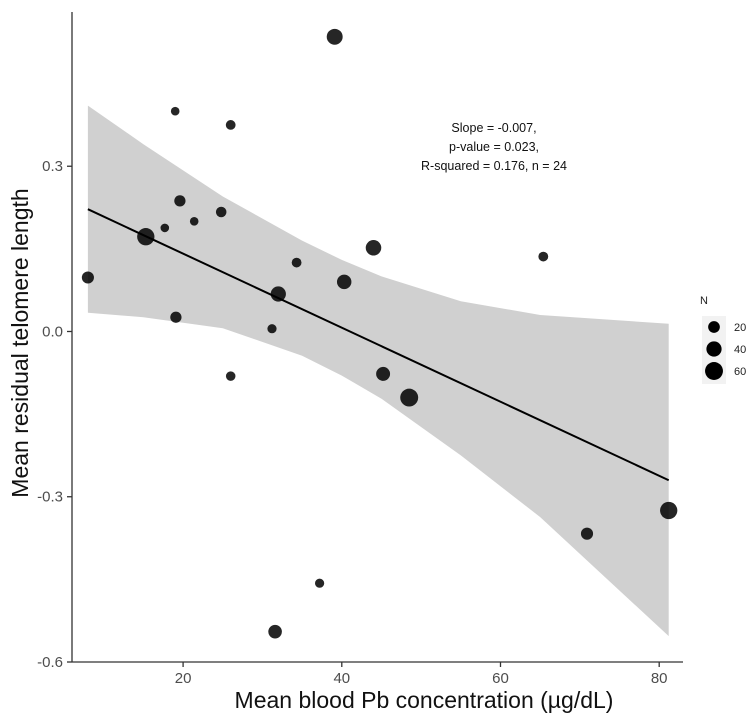 Image resolution: width=754 pixels, height=718 pixels. Describe the element at coordinates (704, 301) in the screenshot. I see `legend-title: N` at that location.